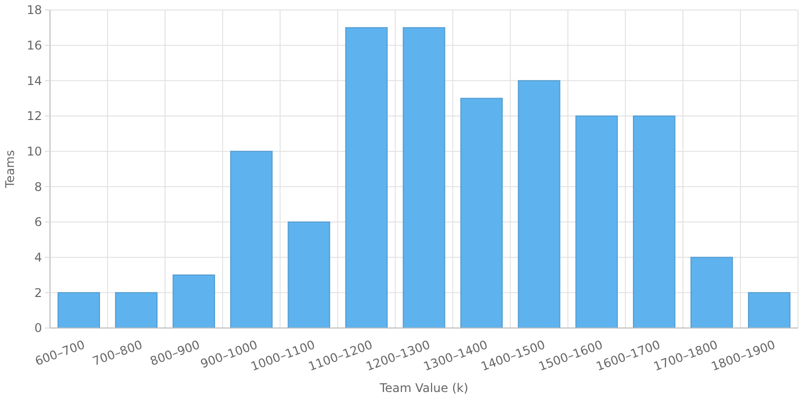 The height and width of the screenshot is (400, 800). What do you see at coordinates (34, 151) in the screenshot?
I see `y-tick-label: 10` at bounding box center [34, 151].